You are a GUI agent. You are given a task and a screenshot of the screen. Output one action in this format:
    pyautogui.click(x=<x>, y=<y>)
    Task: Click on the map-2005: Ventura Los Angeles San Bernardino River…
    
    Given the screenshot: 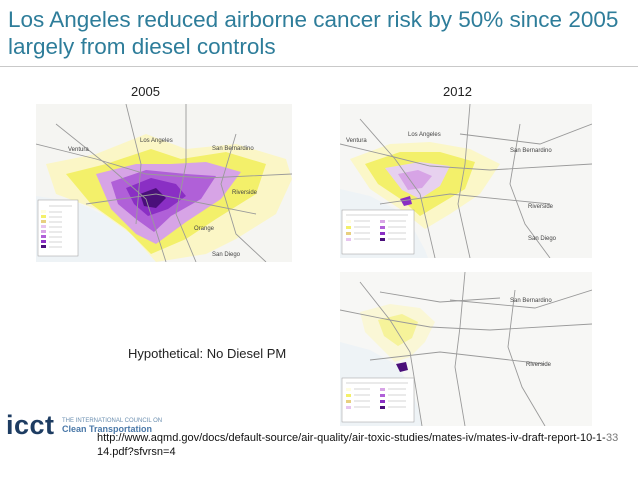 What is the action you would take?
    pyautogui.click(x=164, y=183)
    